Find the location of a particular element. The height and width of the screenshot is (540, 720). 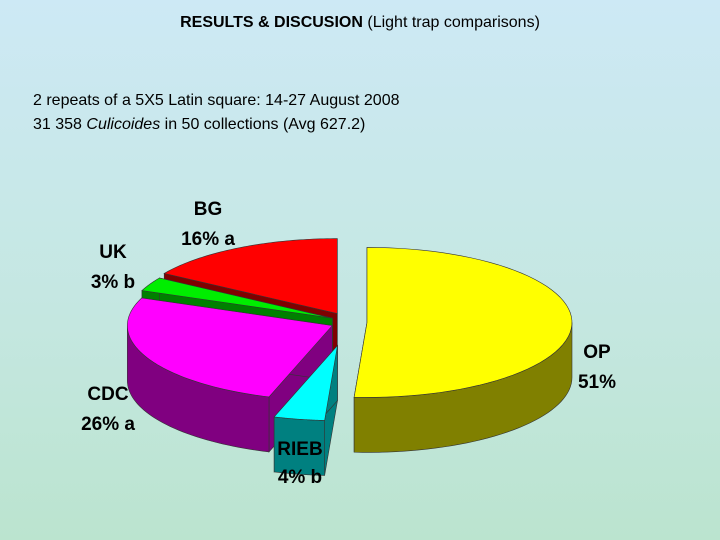

subtitle-part: 31 358 is located at coordinates (60, 124).